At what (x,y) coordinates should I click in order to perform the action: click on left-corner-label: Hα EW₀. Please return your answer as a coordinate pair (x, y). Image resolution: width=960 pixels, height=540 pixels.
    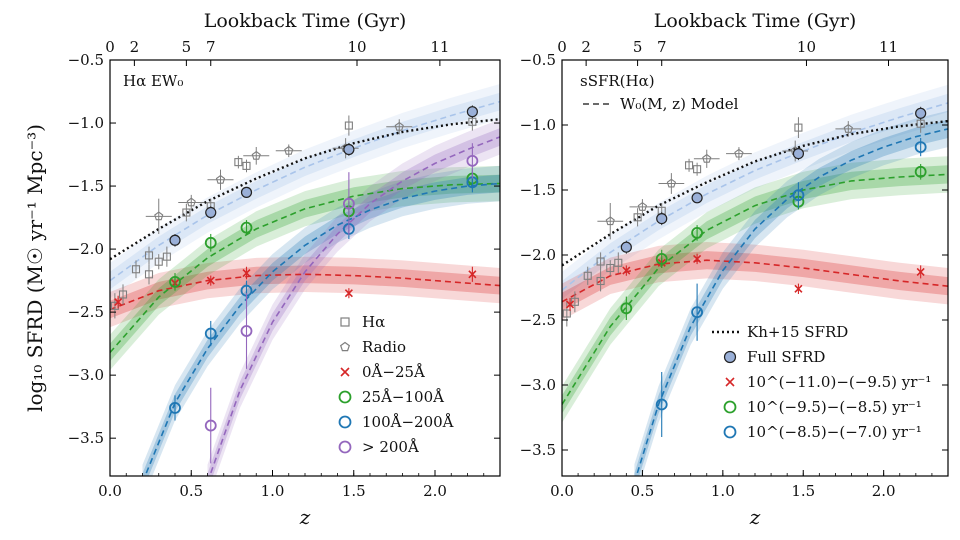
    Looking at the image, I should click on (153, 81).